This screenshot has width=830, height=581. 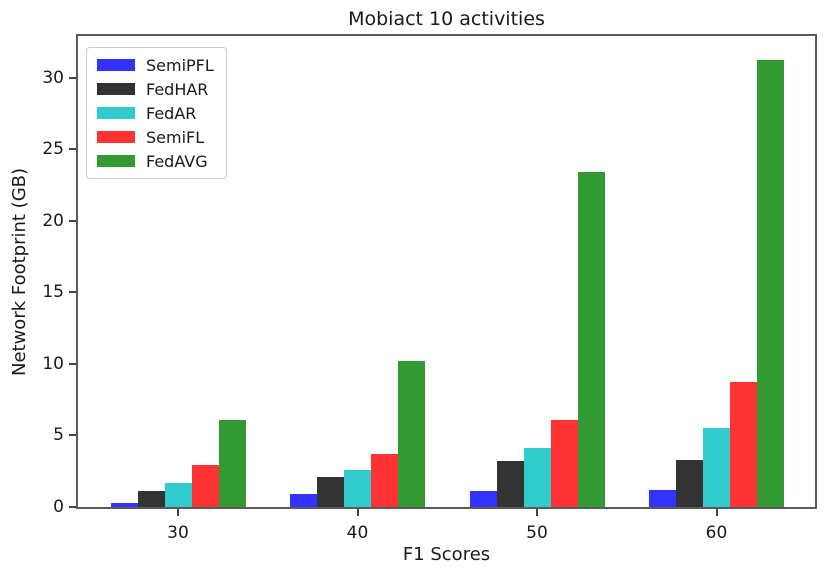 I want to click on legend-label-semipfl: SemiPFL, so click(x=180, y=65).